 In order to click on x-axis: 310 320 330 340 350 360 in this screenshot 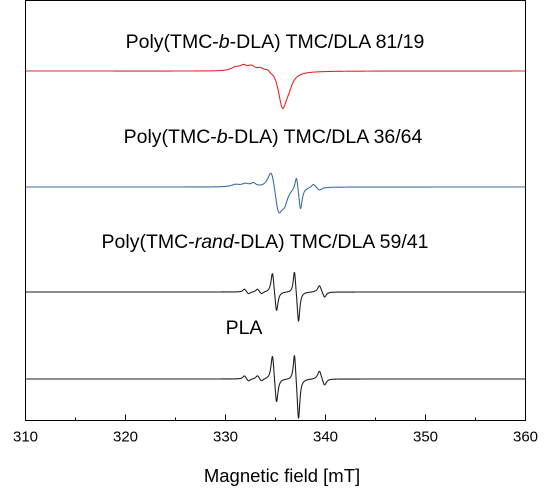, I will do `click(275, 430)`.